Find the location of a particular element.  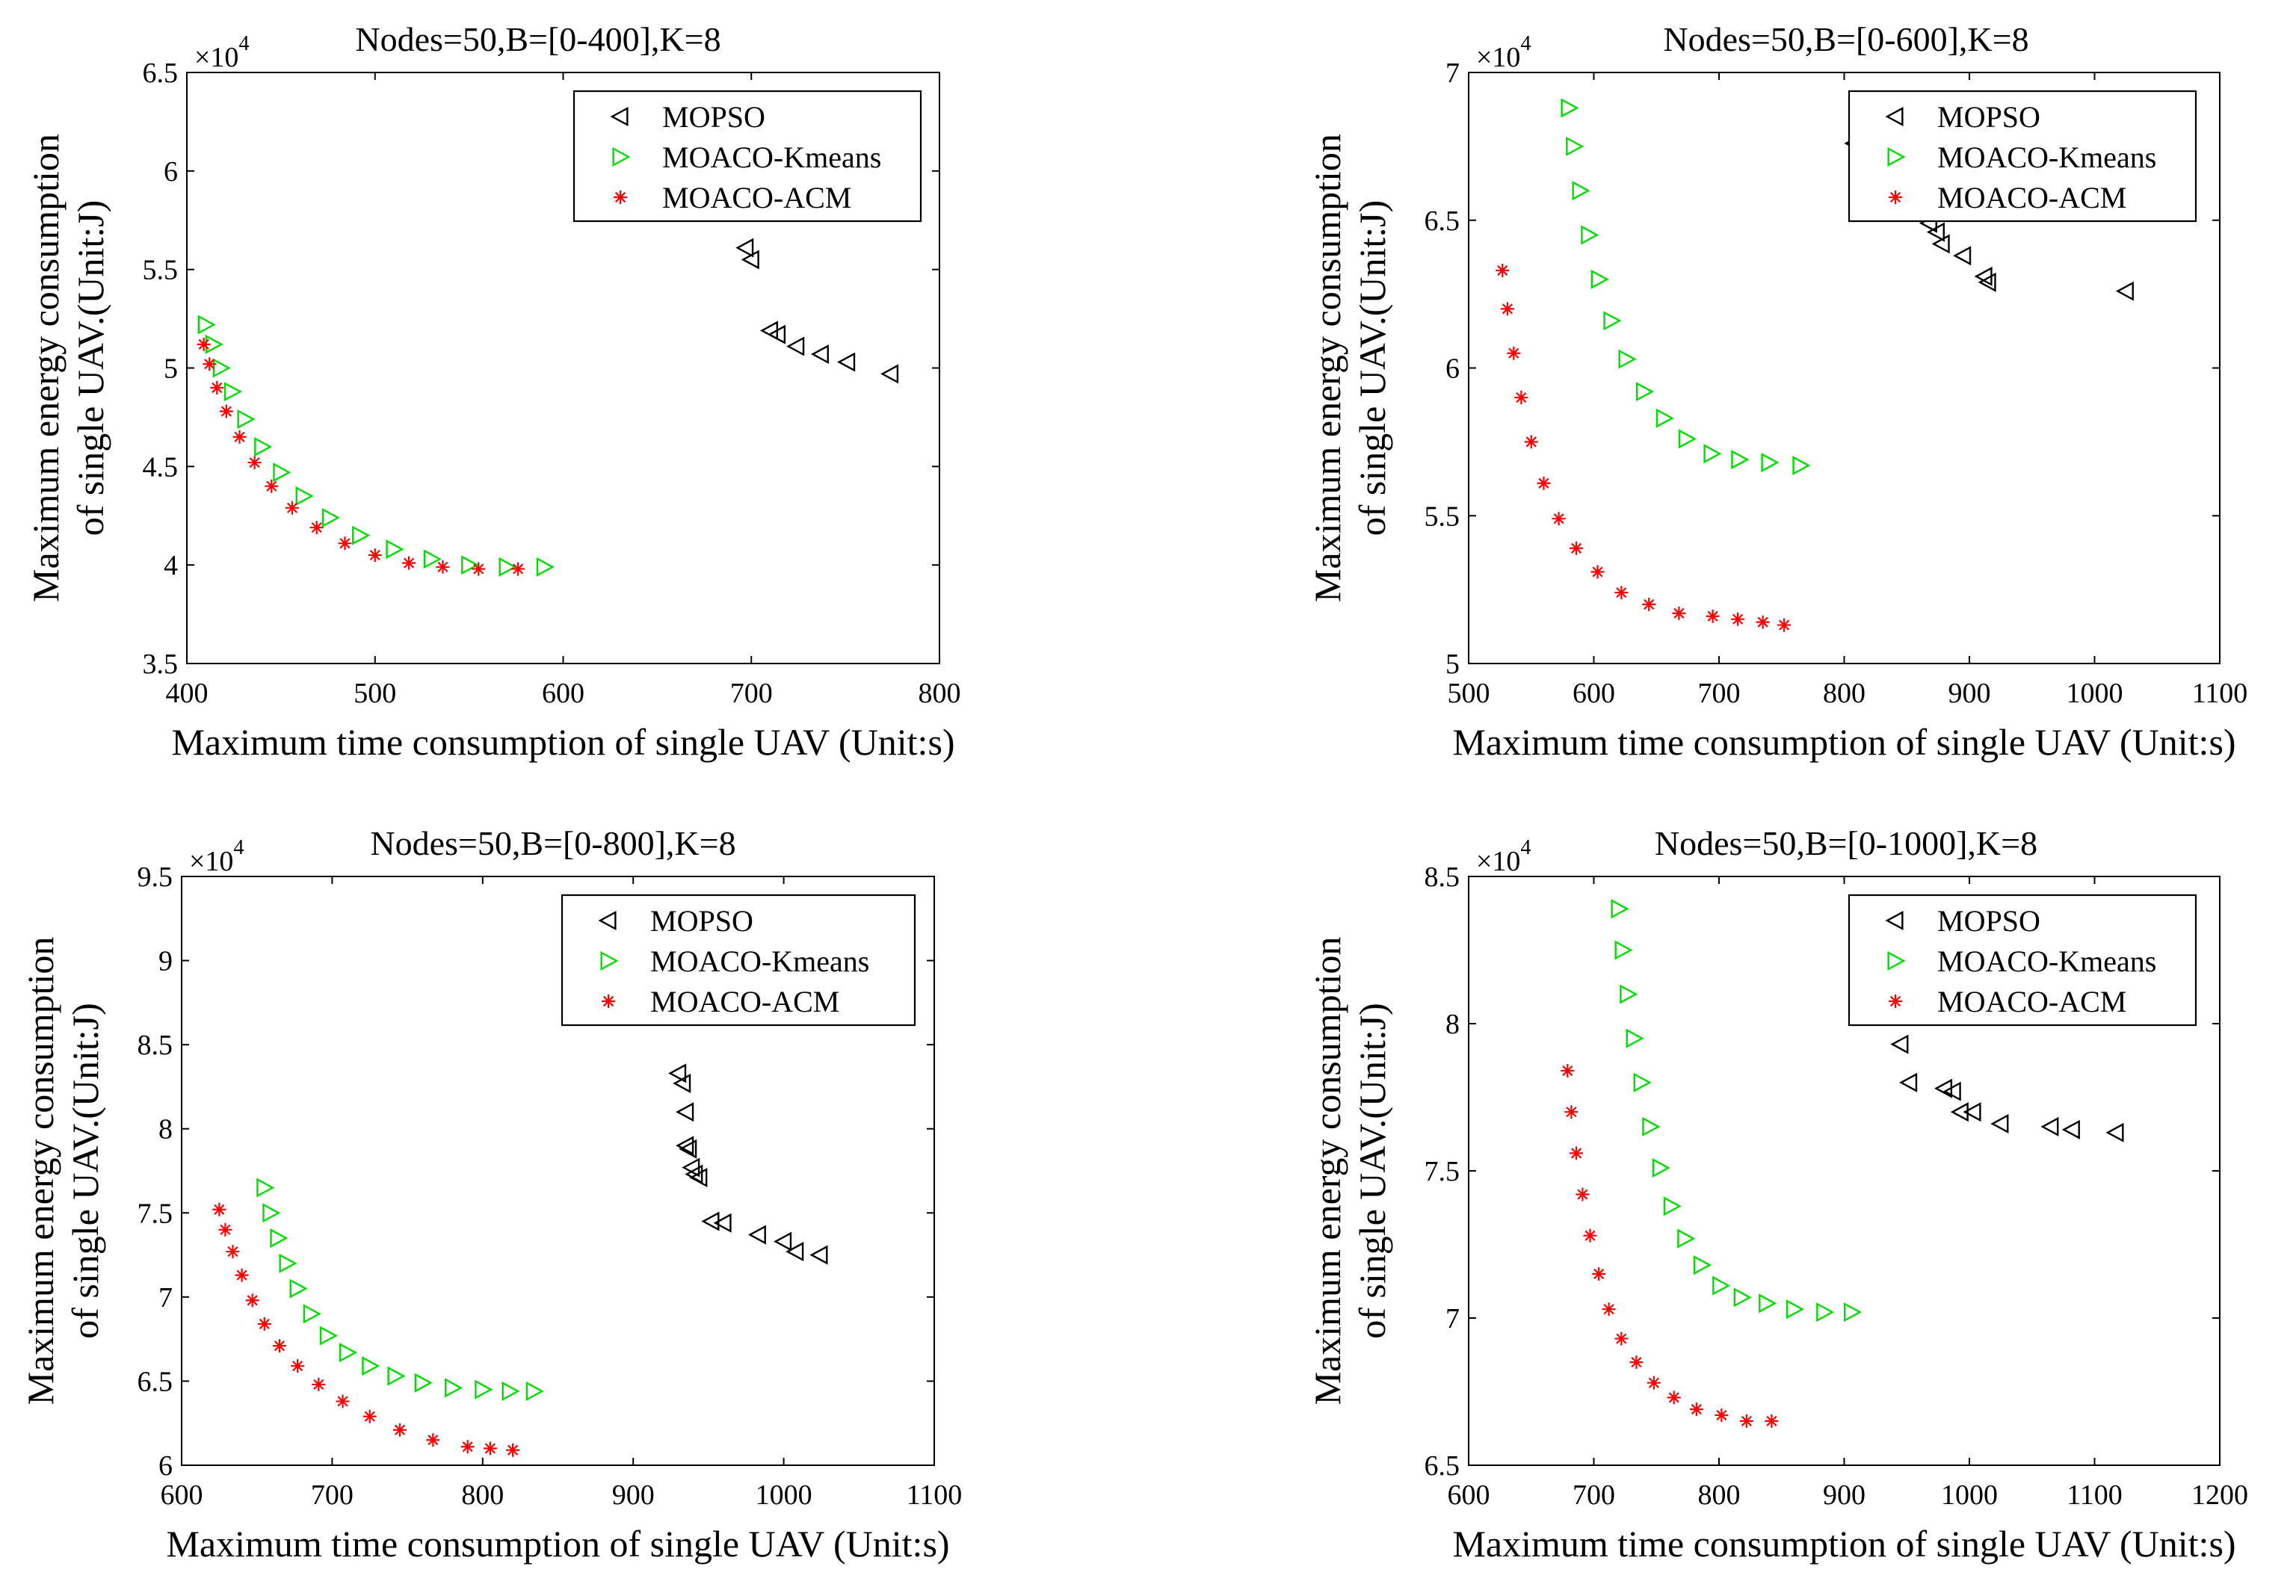

y-tick-label: 9 is located at coordinates (166, 962).